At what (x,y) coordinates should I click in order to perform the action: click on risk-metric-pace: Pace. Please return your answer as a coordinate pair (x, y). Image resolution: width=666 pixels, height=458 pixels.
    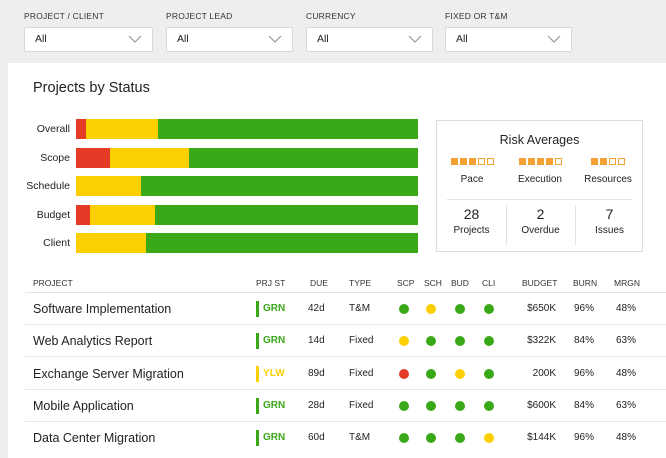
    Looking at the image, I should click on (472, 171).